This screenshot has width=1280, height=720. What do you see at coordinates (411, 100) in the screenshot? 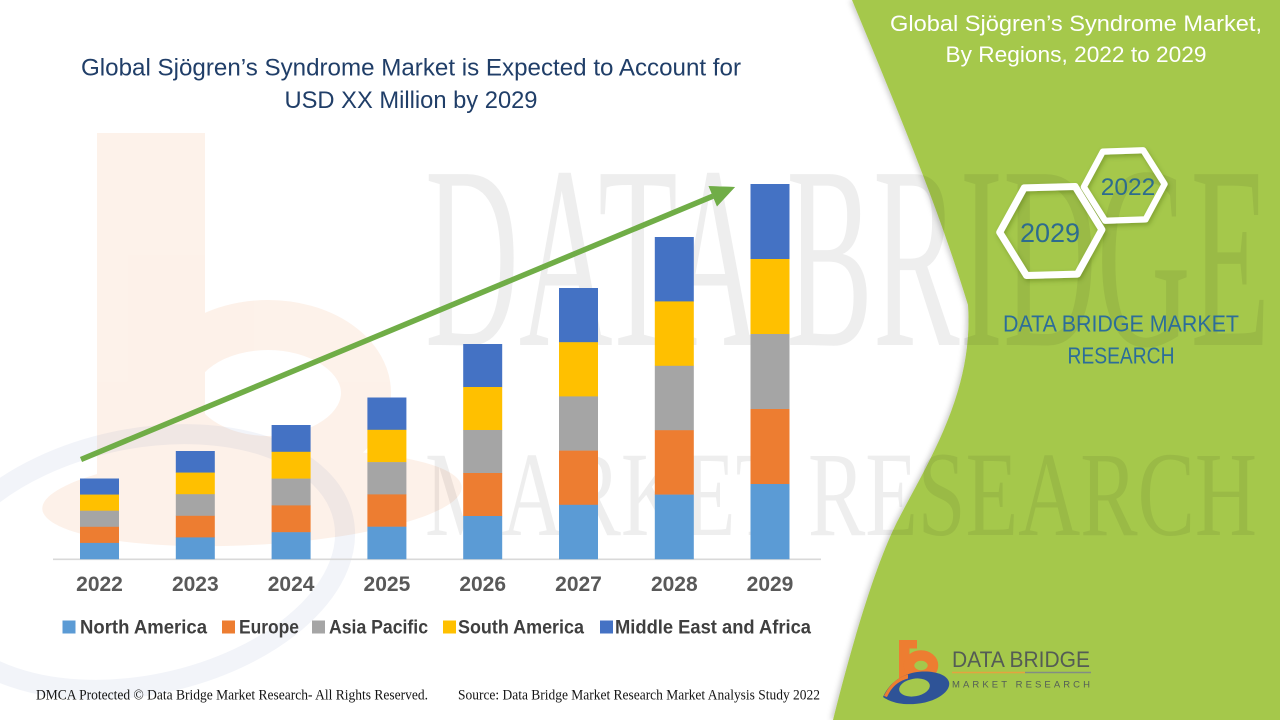
I see `svg-text: USD XX Million by 2029` at bounding box center [411, 100].